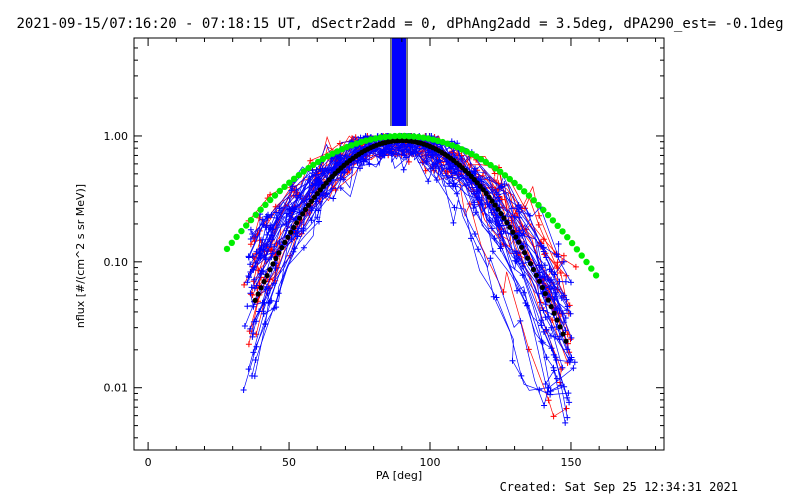  What do you see at coordinates (399, 475) in the screenshot?
I see `x-axis-label: PA [deg]` at bounding box center [399, 475].